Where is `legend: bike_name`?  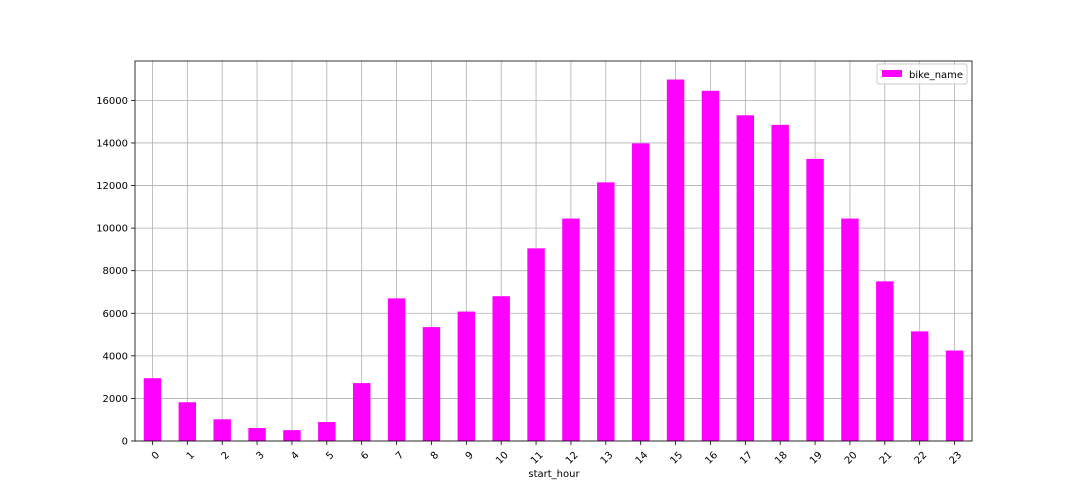
legend: bike_name is located at coordinates (922, 74).